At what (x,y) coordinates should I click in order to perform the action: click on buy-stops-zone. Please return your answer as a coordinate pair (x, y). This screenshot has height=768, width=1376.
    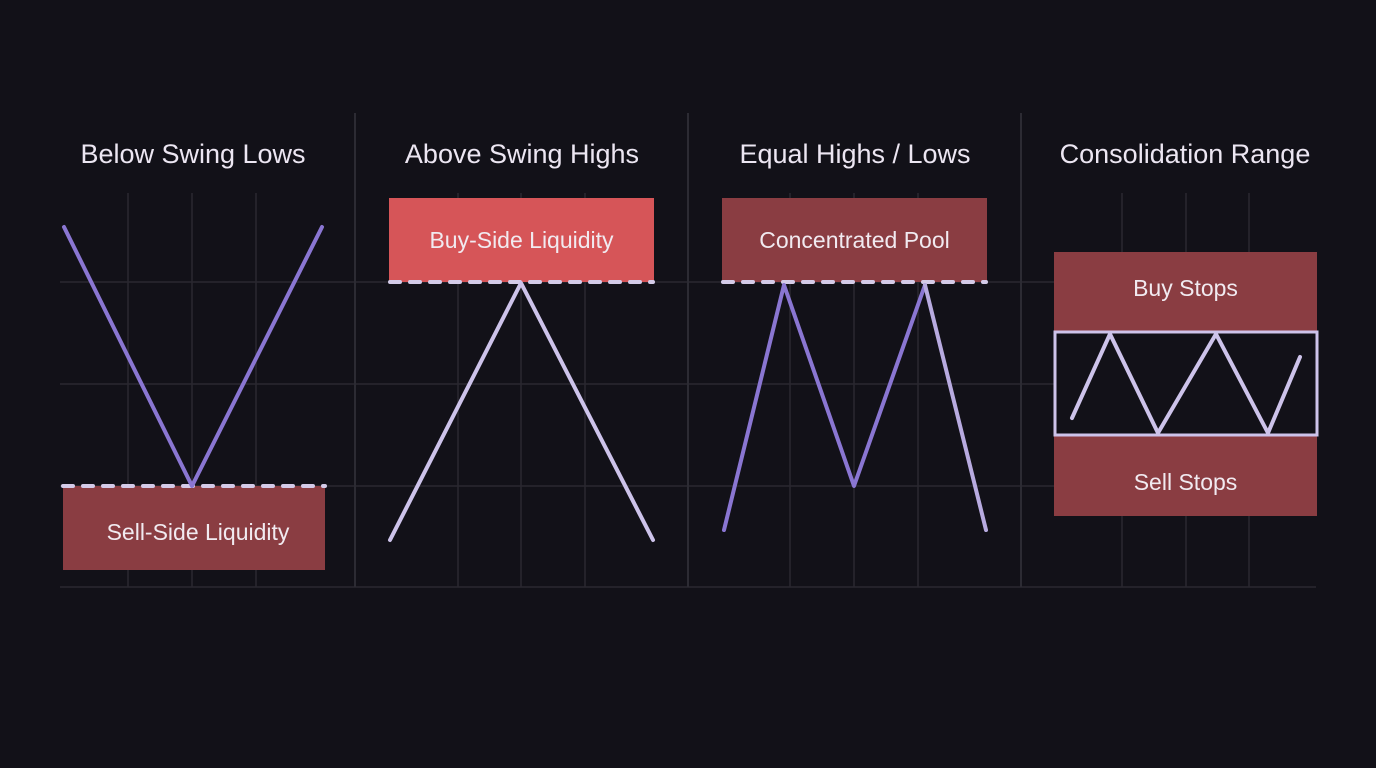
    Looking at the image, I should click on (1185, 291).